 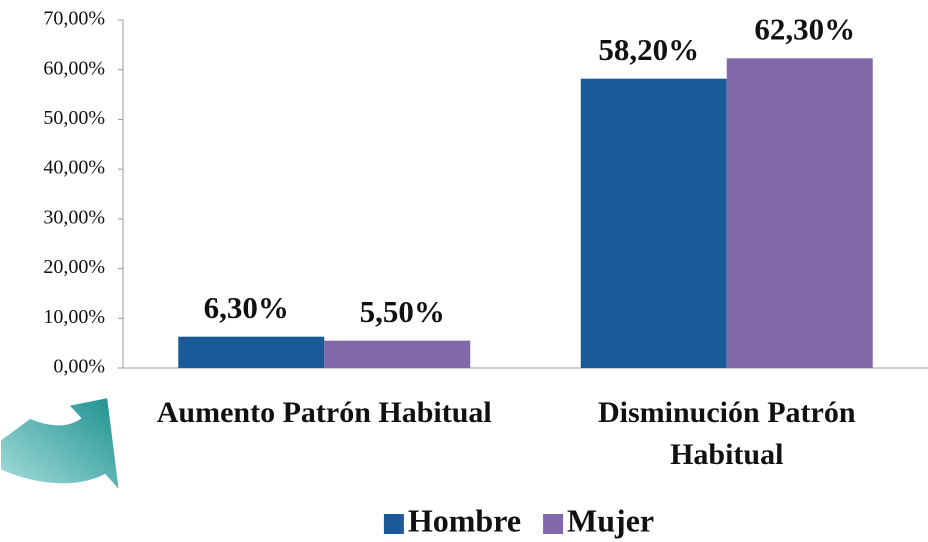 What do you see at coordinates (610, 520) in the screenshot?
I see `legend-label: Mujer` at bounding box center [610, 520].